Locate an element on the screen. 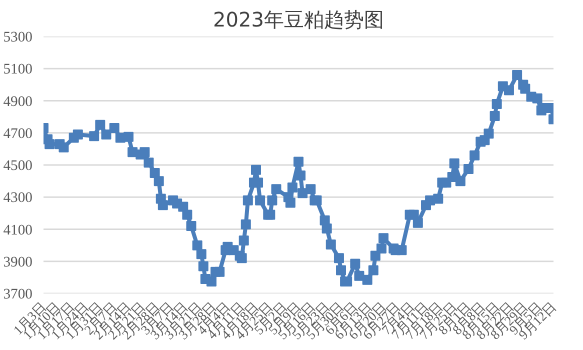  y-tick-label: 4300 is located at coordinates (17, 198).